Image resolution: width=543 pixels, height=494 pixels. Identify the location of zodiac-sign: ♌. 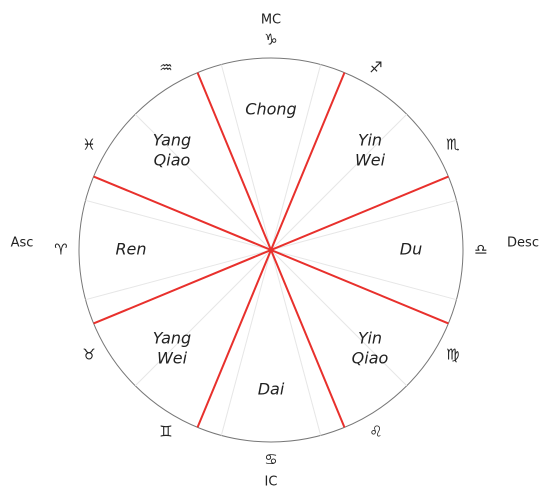
(375, 431).